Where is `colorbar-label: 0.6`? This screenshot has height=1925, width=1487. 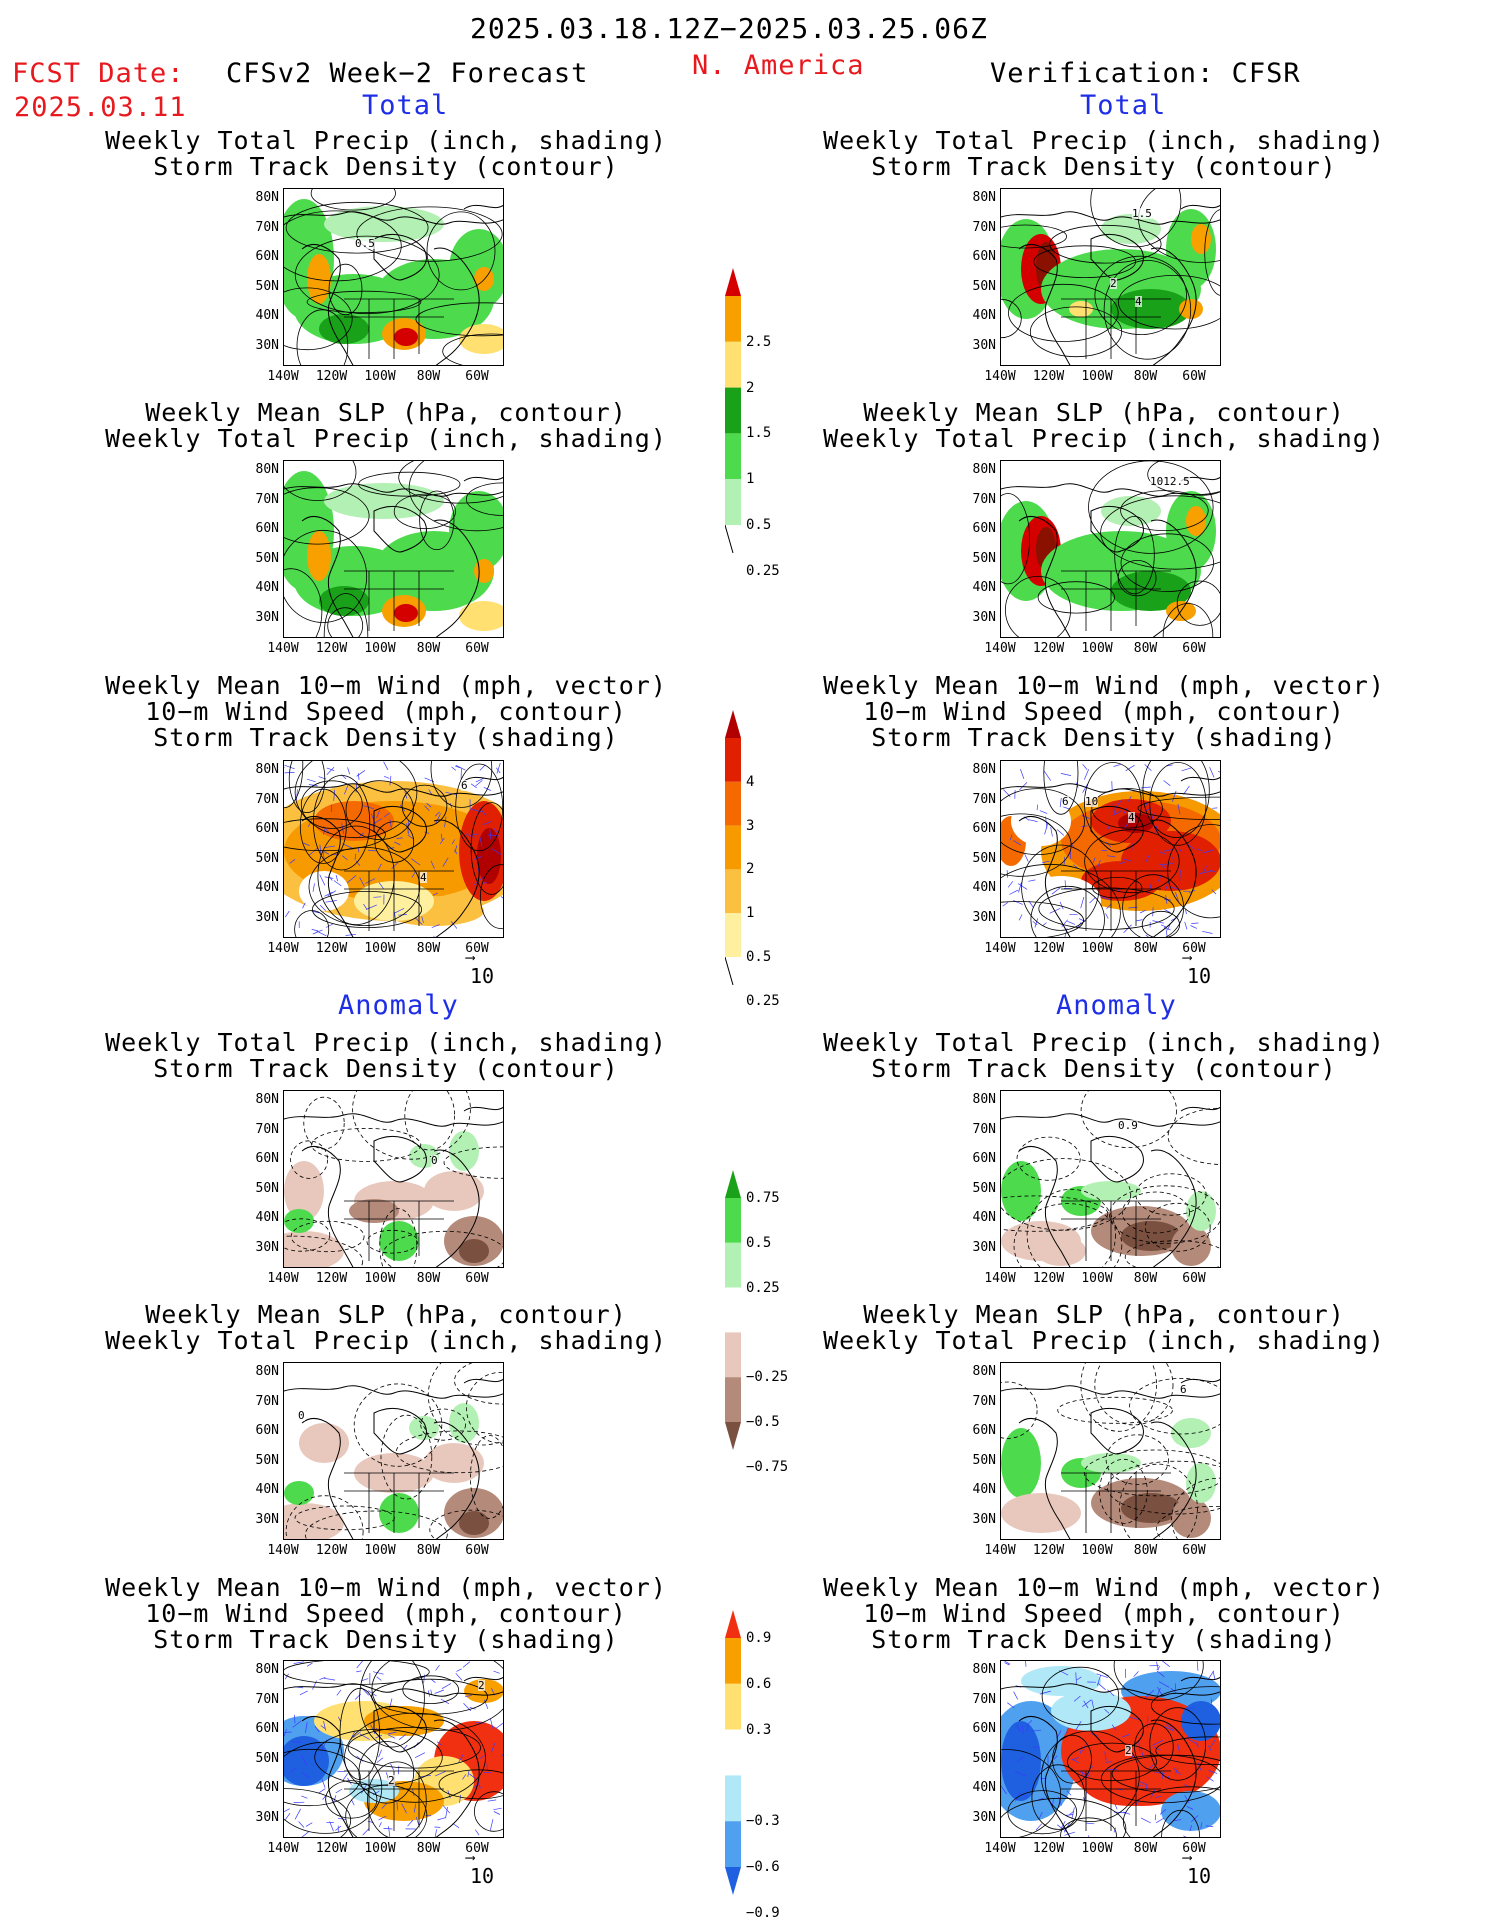 colorbar-label: 0.6 is located at coordinates (759, 1683).